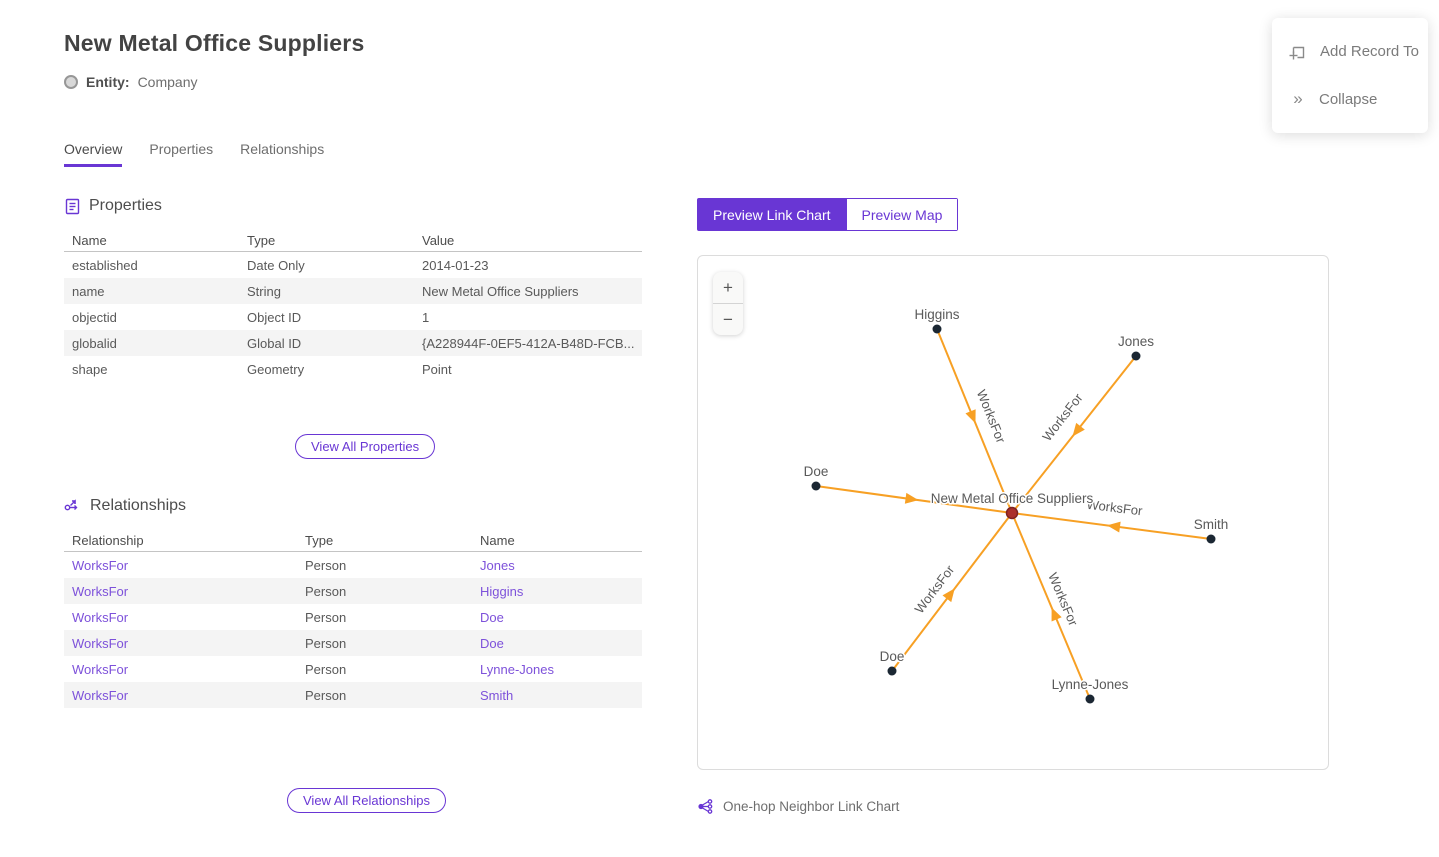 Image resolution: width=1439 pixels, height=857 pixels. What do you see at coordinates (108, 82) in the screenshot?
I see `entity-label: Entity:` at bounding box center [108, 82].